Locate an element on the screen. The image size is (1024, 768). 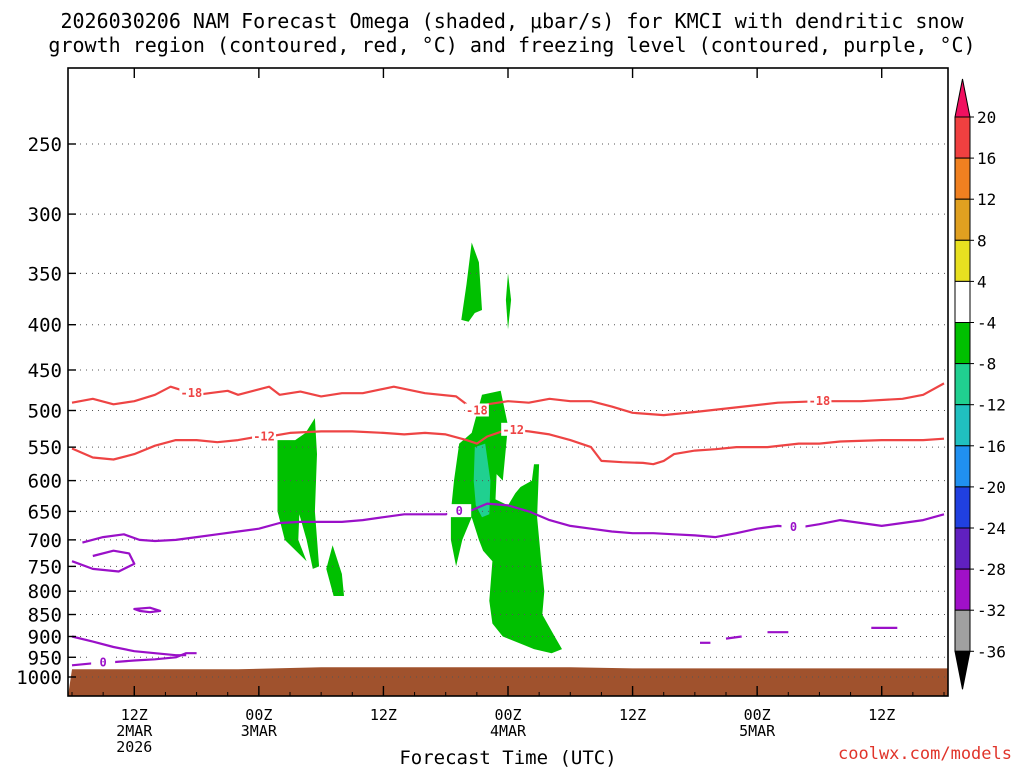
x-tick-label: 2MAR is located at coordinates (134, 731).